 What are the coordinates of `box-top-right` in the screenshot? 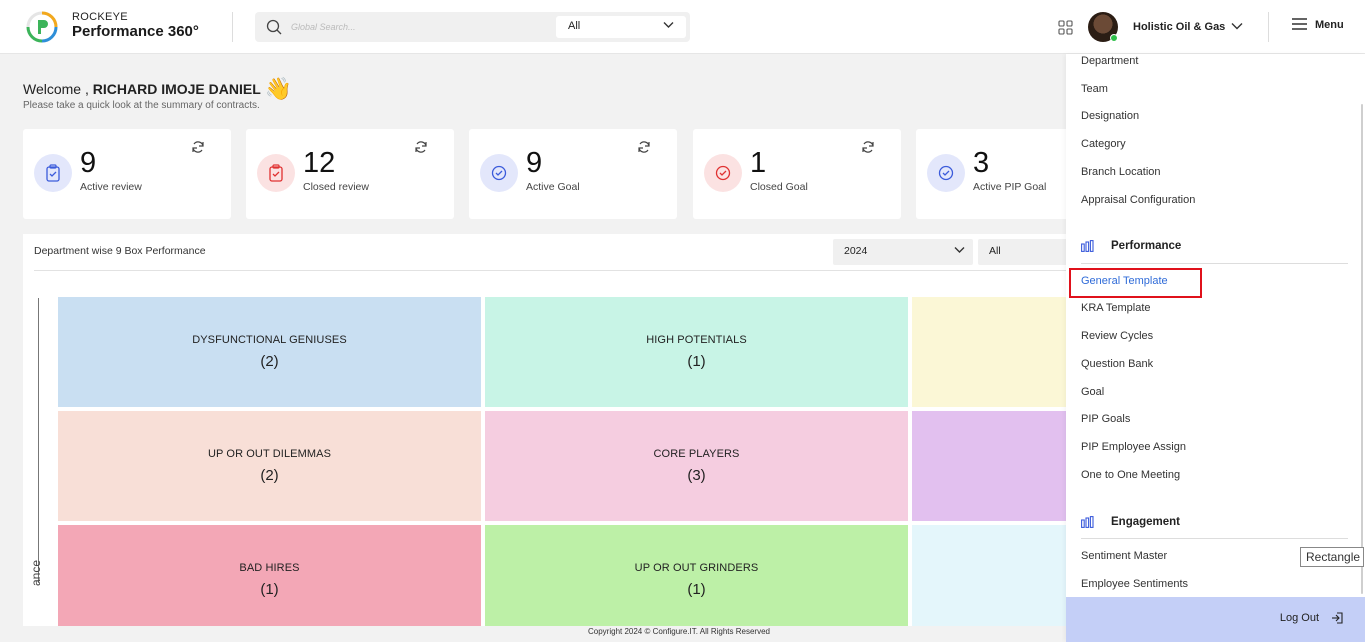 It's located at (997, 352).